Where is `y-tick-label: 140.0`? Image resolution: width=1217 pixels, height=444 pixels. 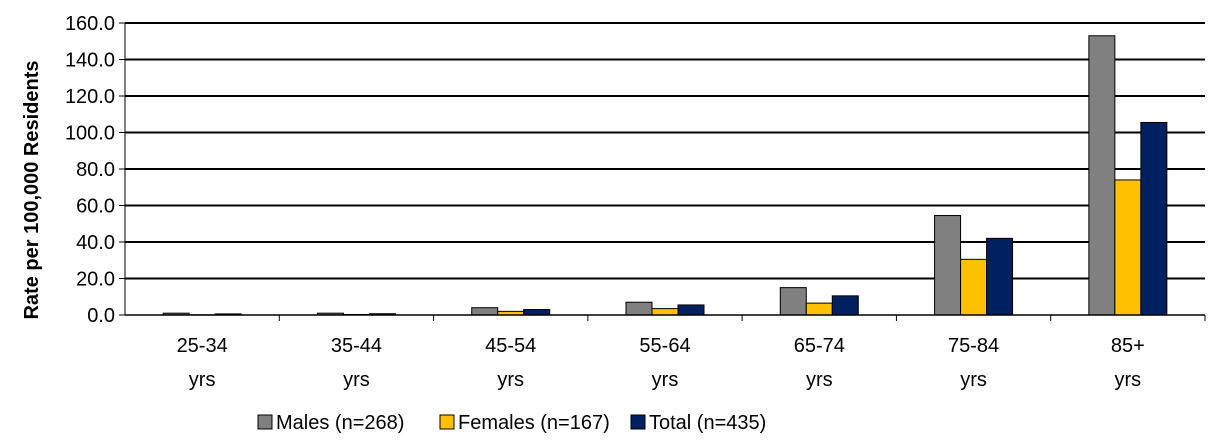
y-tick-label: 140.0 is located at coordinates (90, 61).